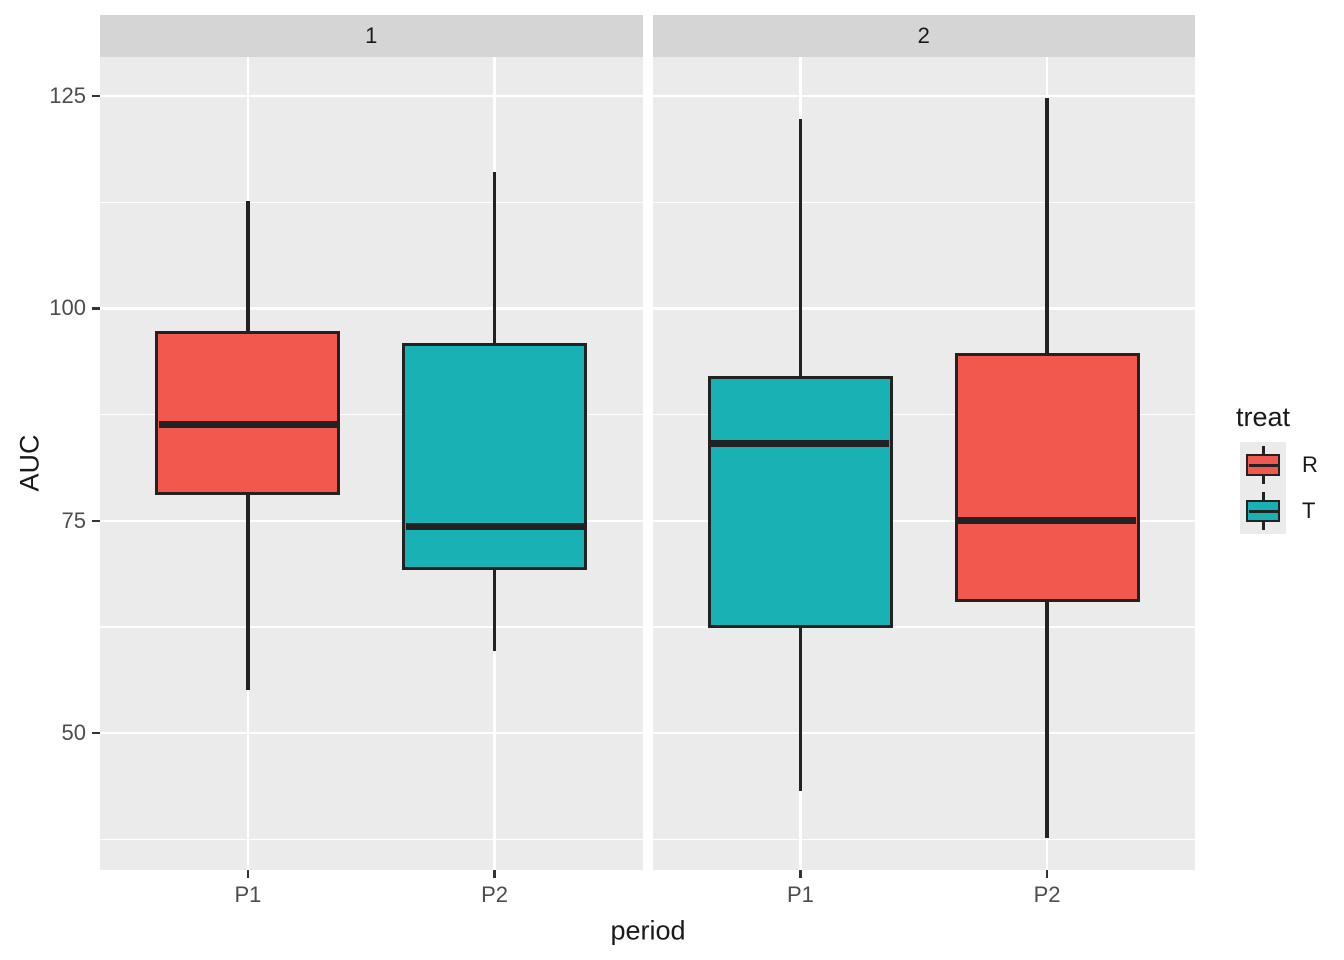 The height and width of the screenshot is (960, 1344). Describe the element at coordinates (648, 930) in the screenshot. I see `x-axis-title: period` at that location.